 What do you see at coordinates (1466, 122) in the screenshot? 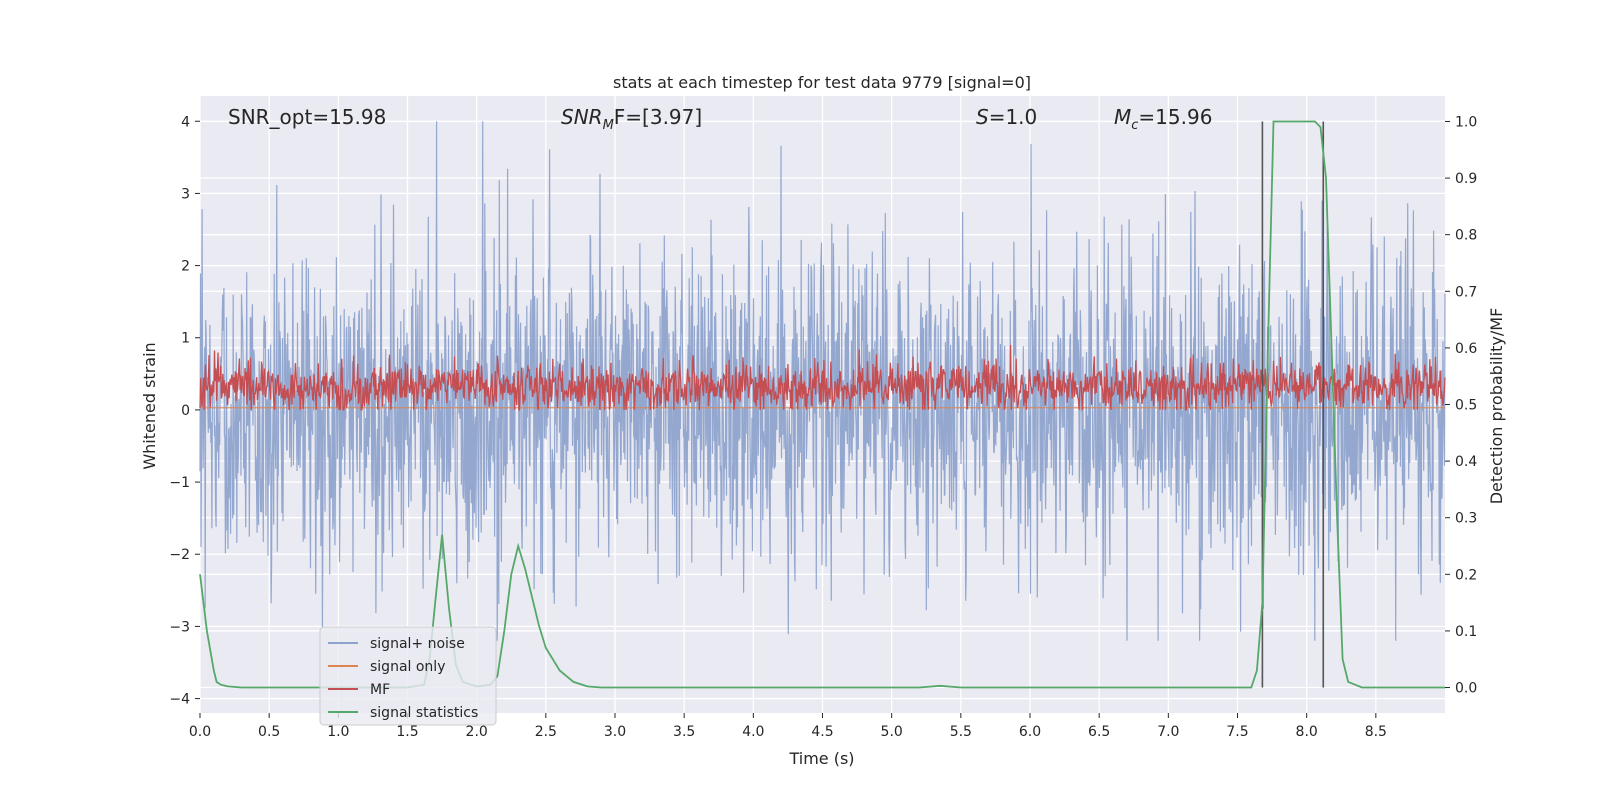
I see `y-right-tick-label: 1.0` at bounding box center [1466, 122].